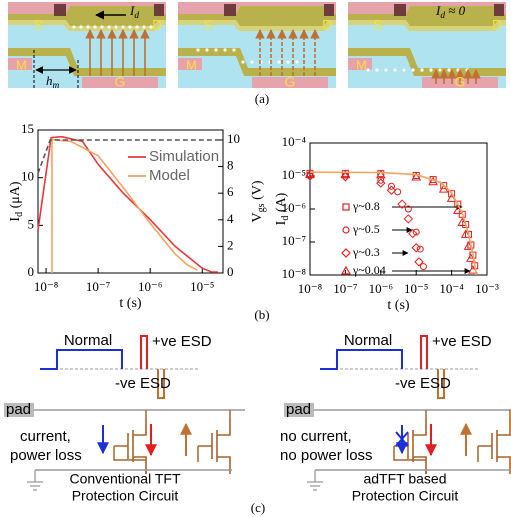  Describe the element at coordinates (281, 203) in the screenshot. I see `y-axis-label-rest: (A)` at that location.